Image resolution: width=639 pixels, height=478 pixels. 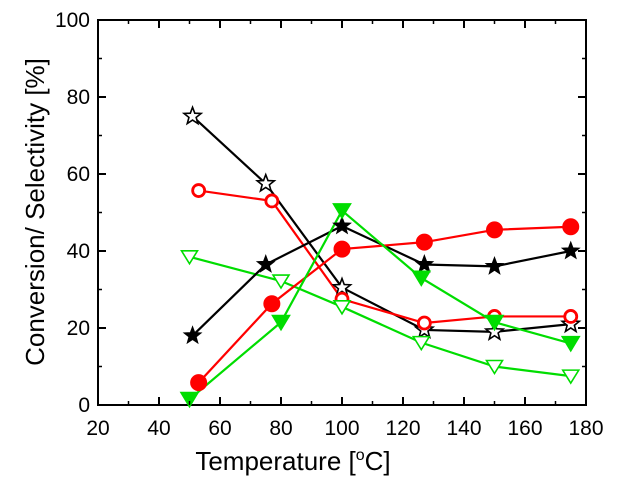 I want to click on y-tick-label: 20, so click(x=78, y=328).